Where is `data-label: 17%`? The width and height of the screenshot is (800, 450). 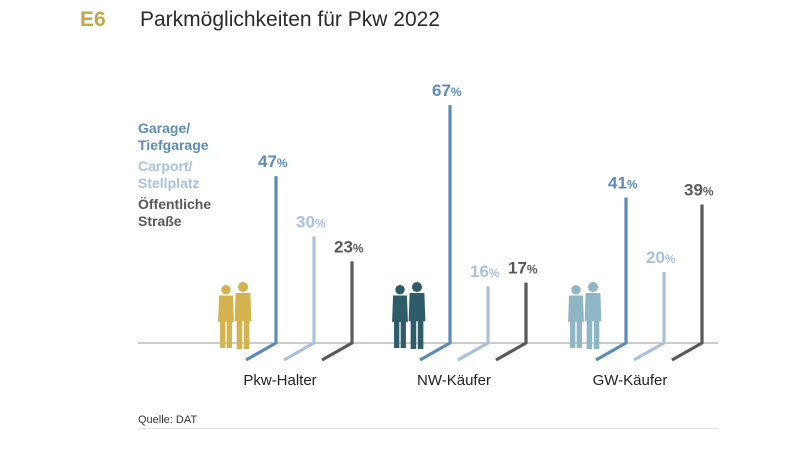
data-label: 17% is located at coordinates (523, 268).